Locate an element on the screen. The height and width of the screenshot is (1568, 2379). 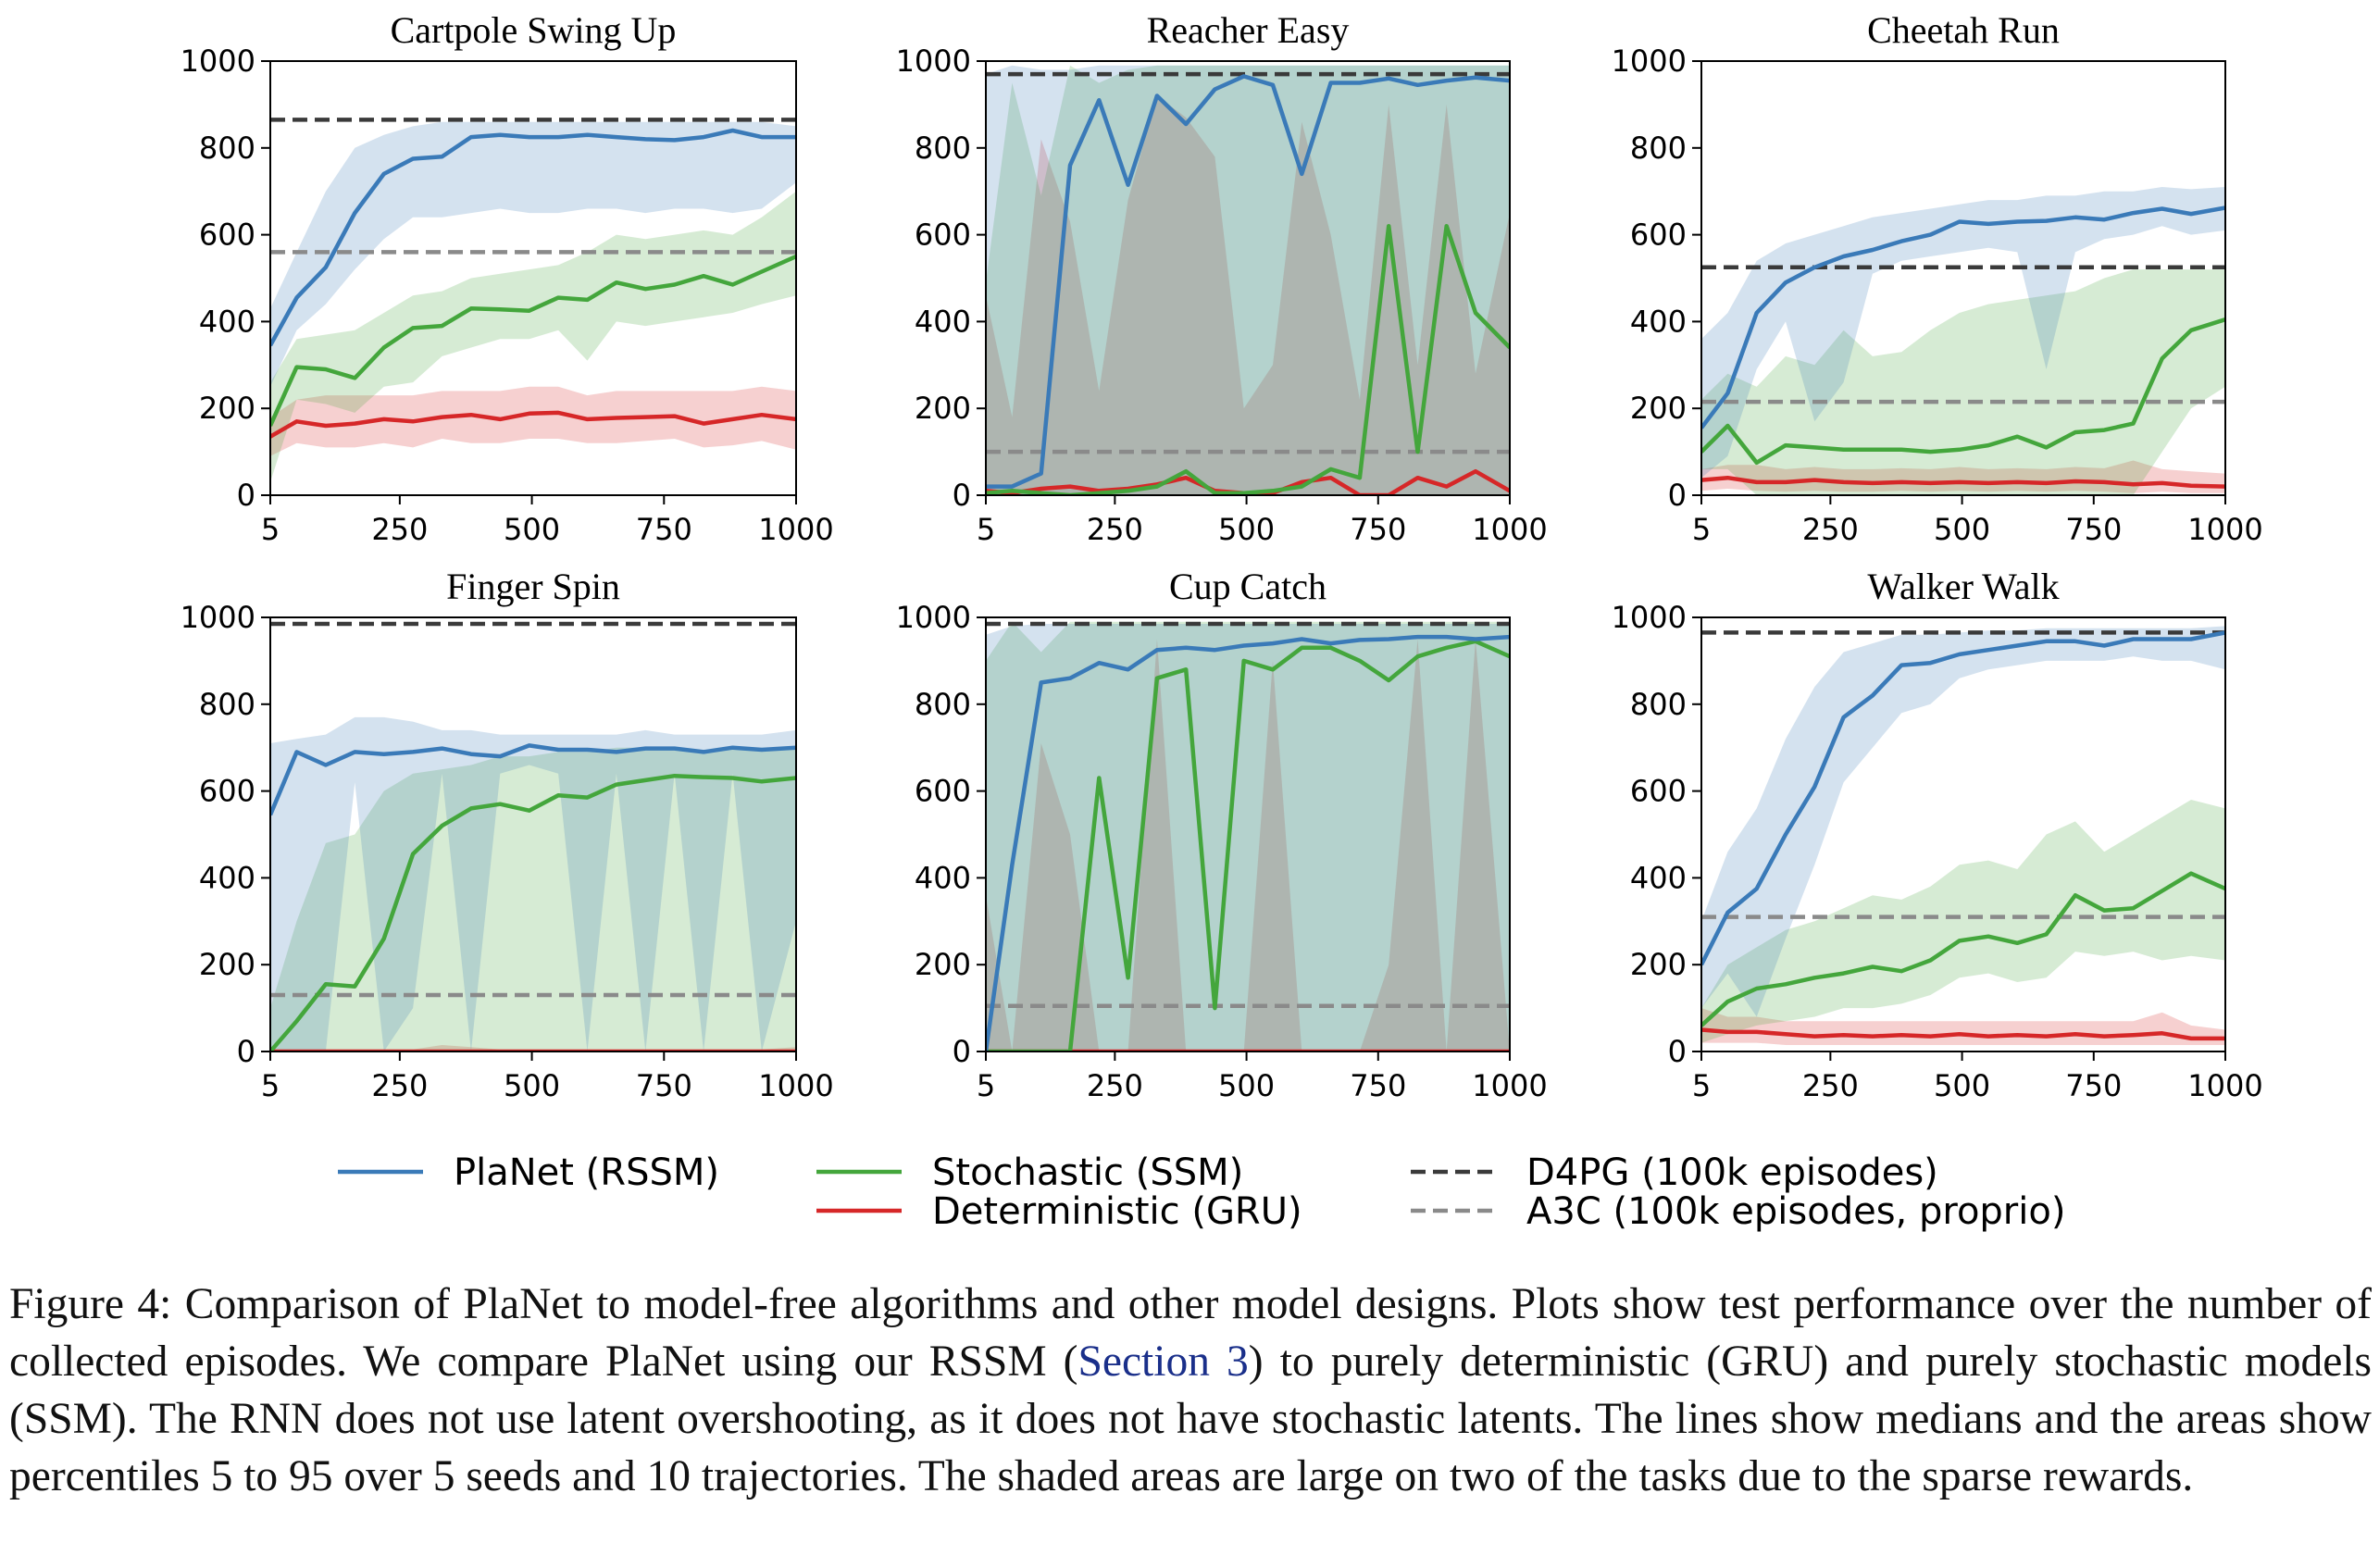
panel-title: Reacher Easy is located at coordinates (1248, 30).